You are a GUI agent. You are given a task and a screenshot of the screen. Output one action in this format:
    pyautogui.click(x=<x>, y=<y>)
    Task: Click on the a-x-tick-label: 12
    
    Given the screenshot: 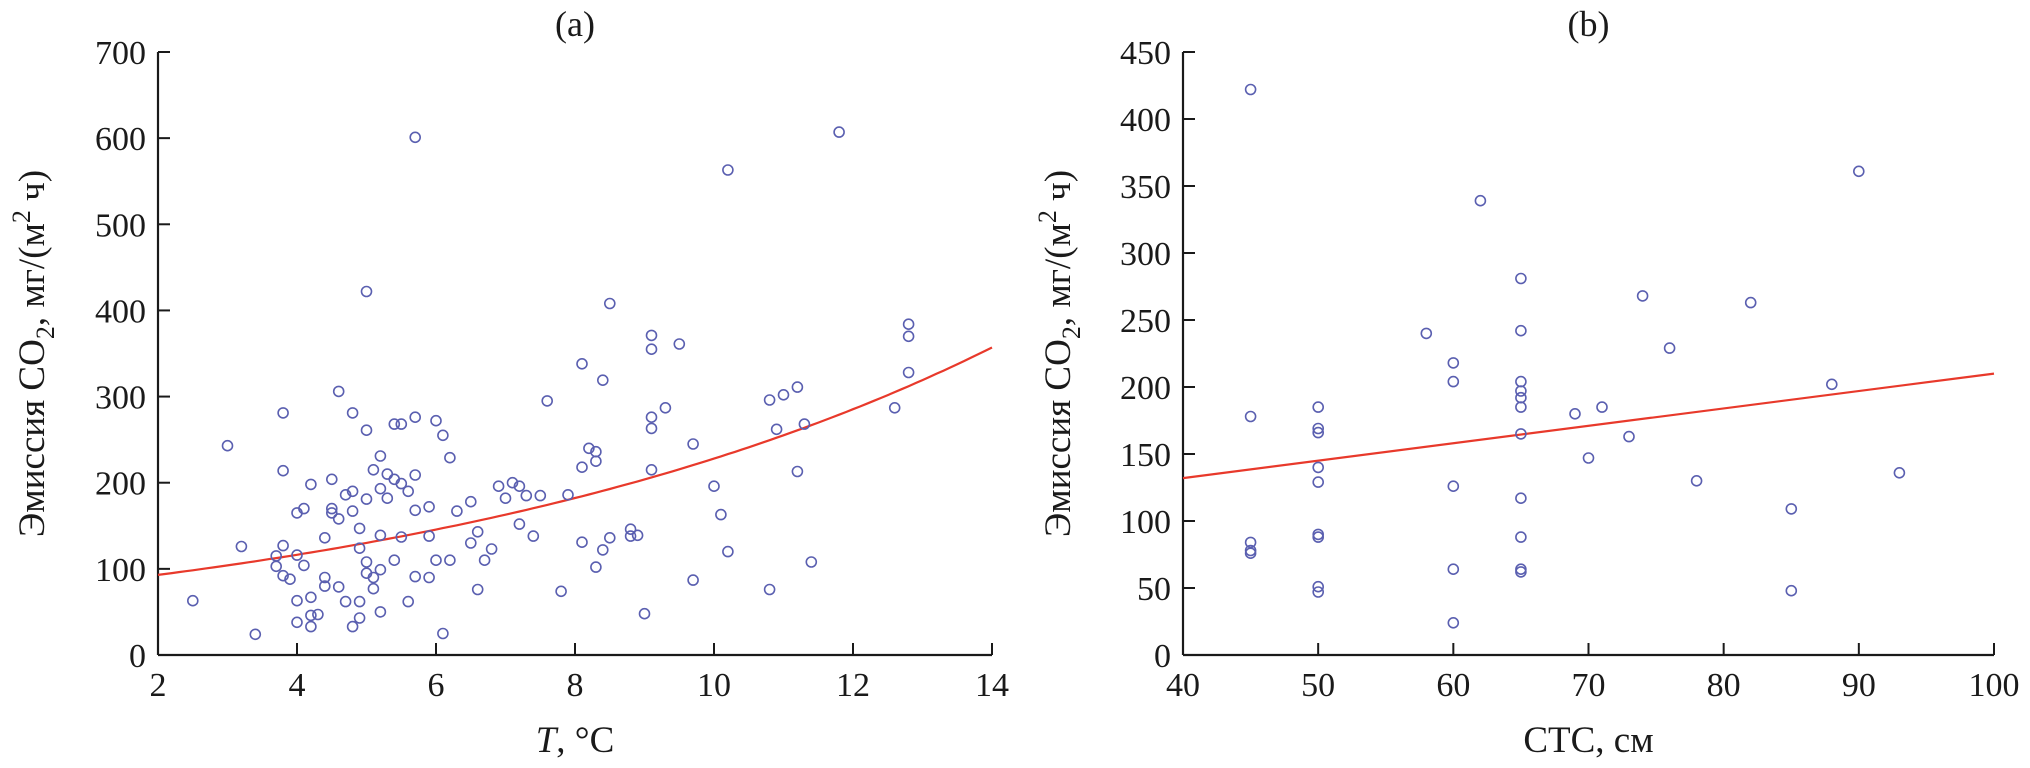 What is the action you would take?
    pyautogui.click(x=853, y=685)
    